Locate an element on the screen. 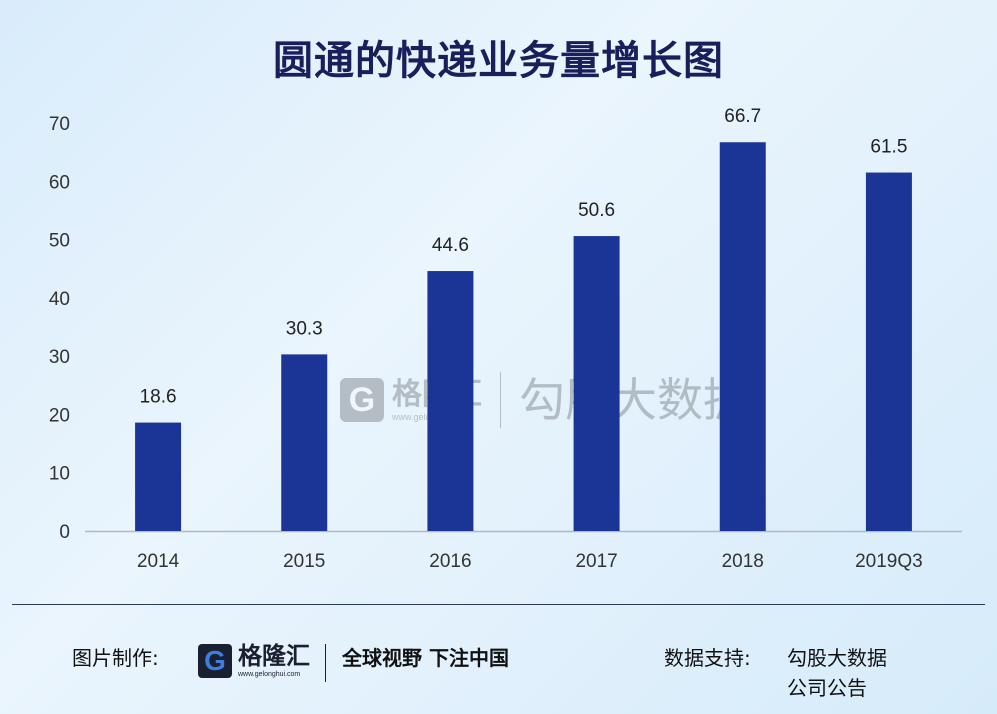 The height and width of the screenshot is (714, 997). bar-2017 is located at coordinates (596, 383).